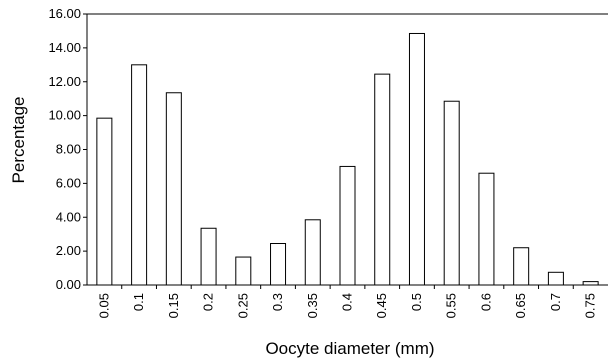  I want to click on bar-0.55, so click(451, 193).